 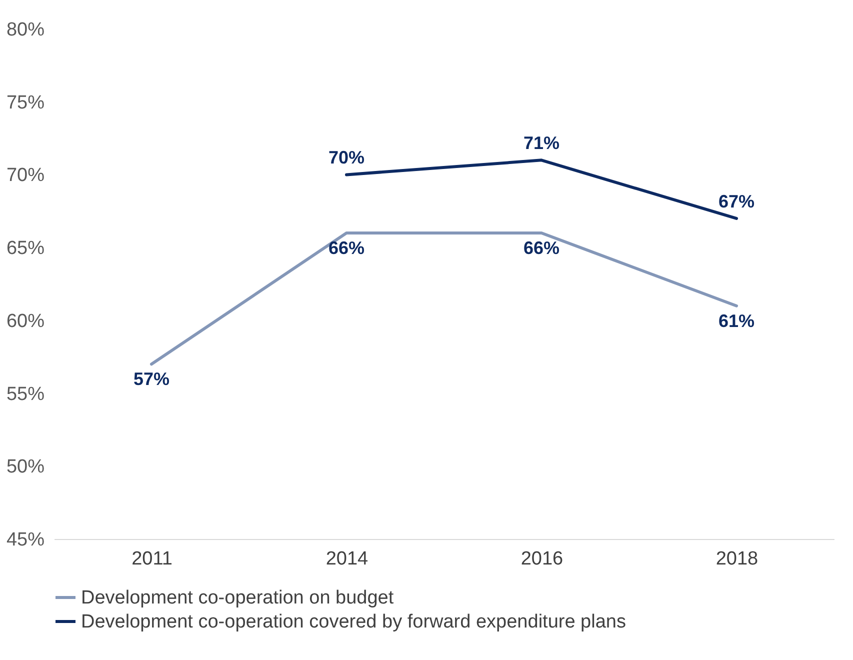 I want to click on y-tick-label: 50%, so click(x=25, y=467).